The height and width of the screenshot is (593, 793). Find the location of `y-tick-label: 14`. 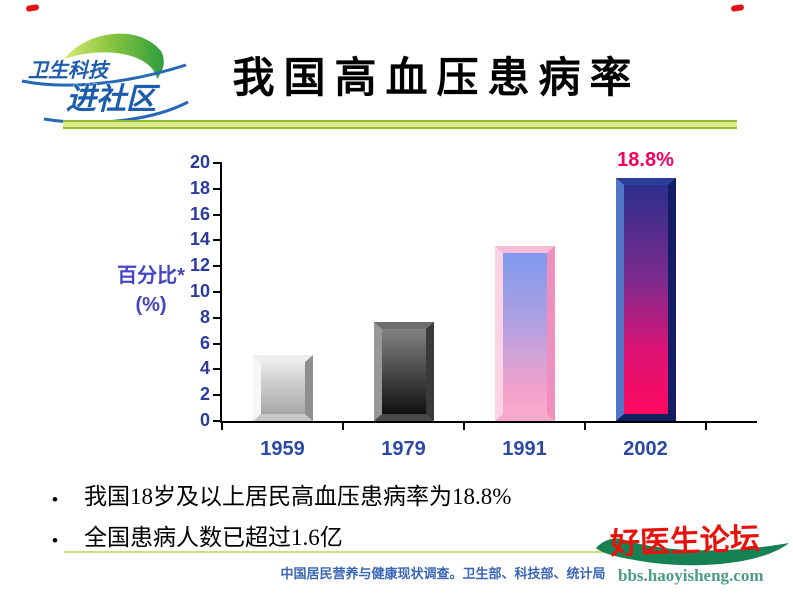

y-tick-label: 14 is located at coordinates (199, 239).